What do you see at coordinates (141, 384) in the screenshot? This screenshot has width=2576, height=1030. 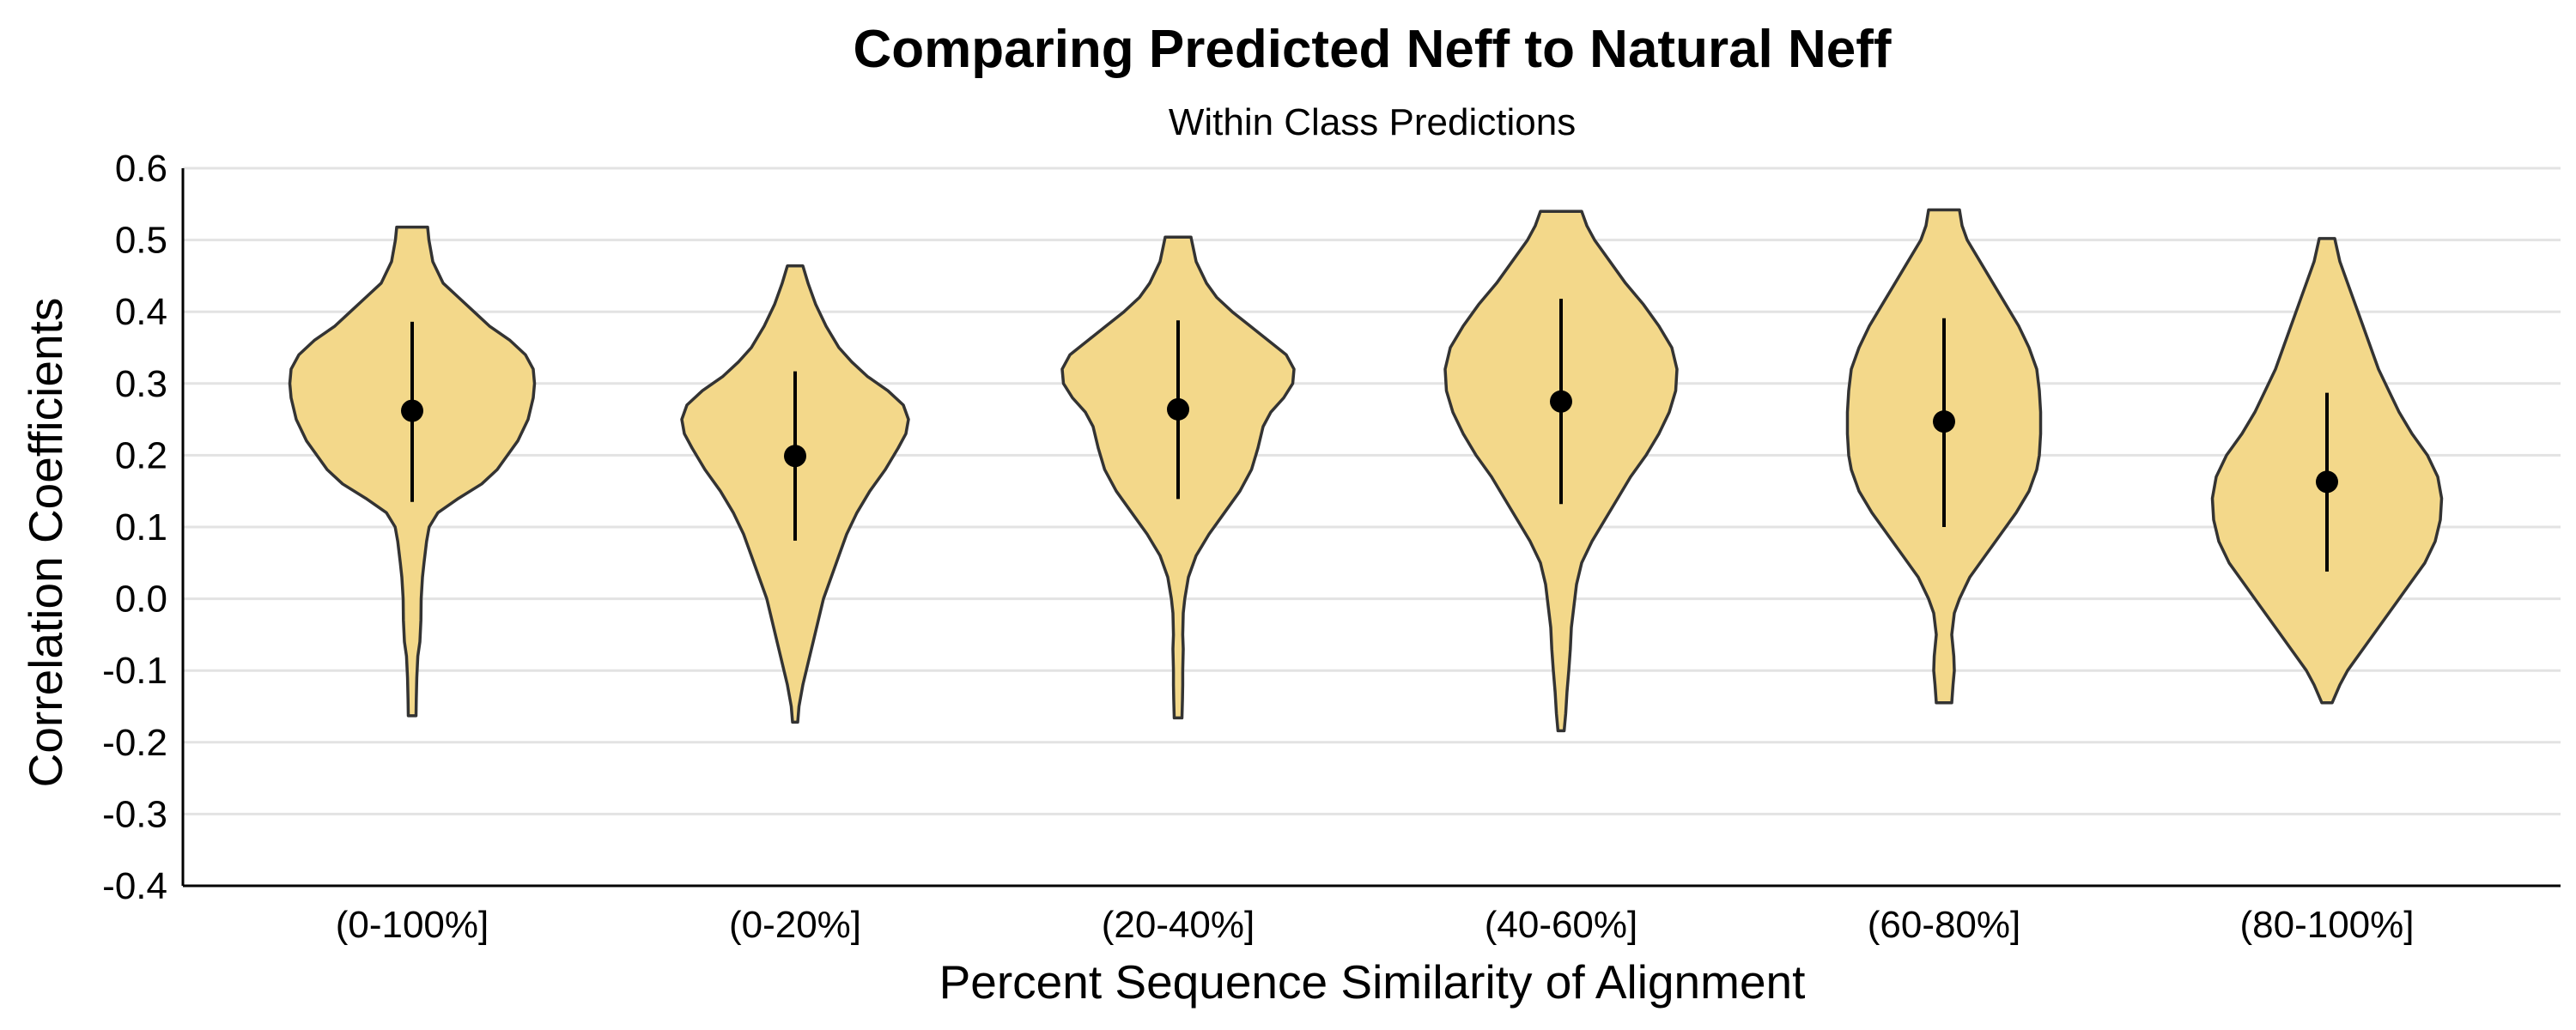 I see `y-tick-label: 0.3` at bounding box center [141, 384].